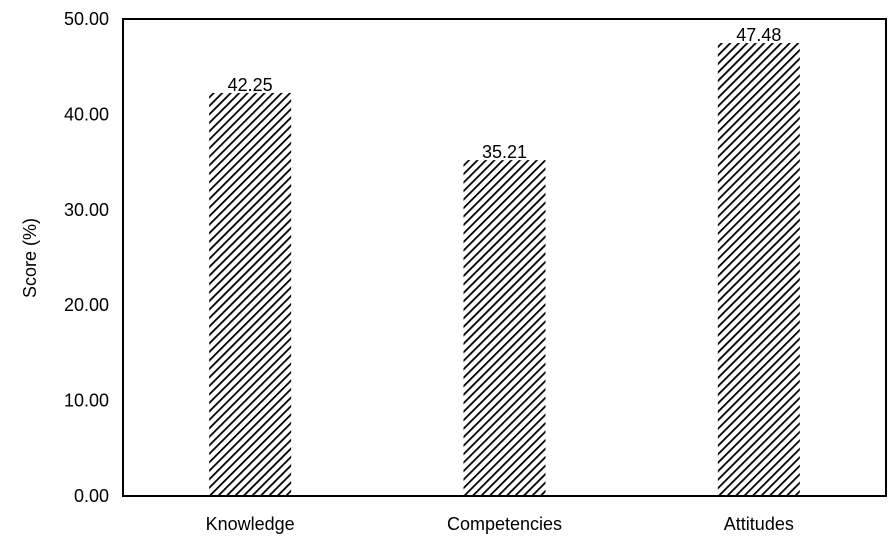 This screenshot has height=541, width=893. Describe the element at coordinates (758, 35) in the screenshot. I see `bar-value-label: 47.48` at that location.